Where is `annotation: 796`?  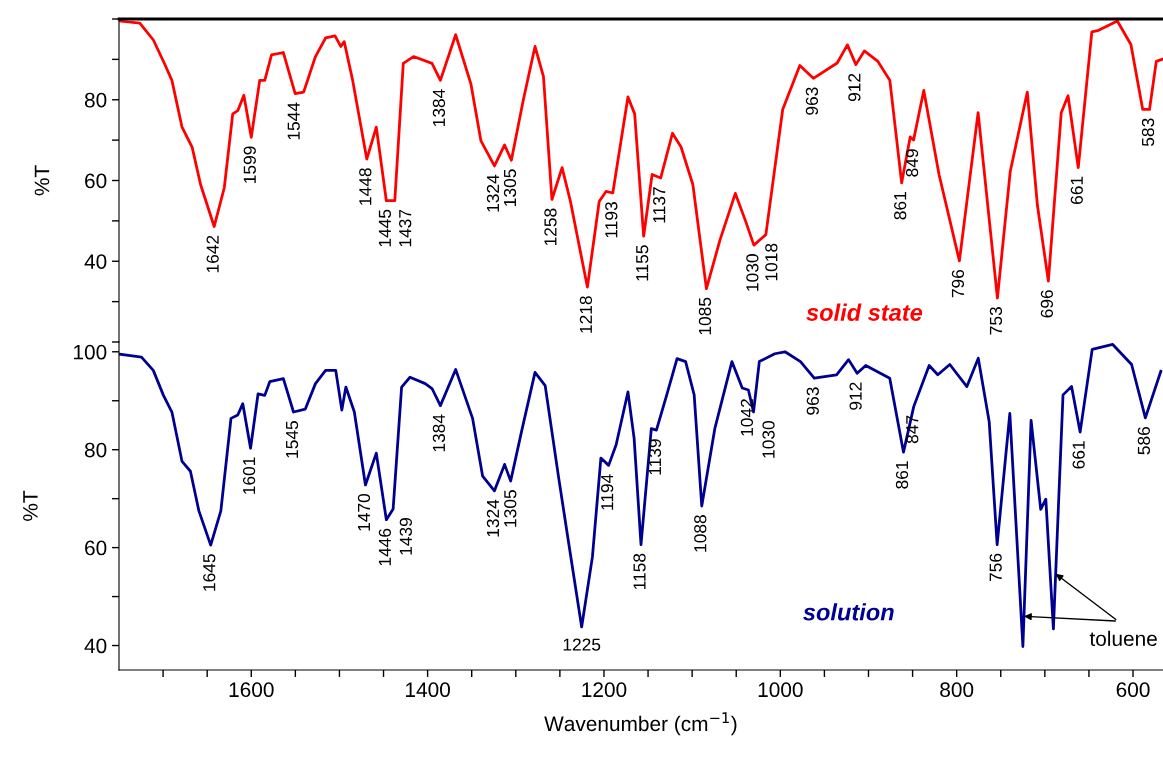
annotation: 796 is located at coordinates (958, 283).